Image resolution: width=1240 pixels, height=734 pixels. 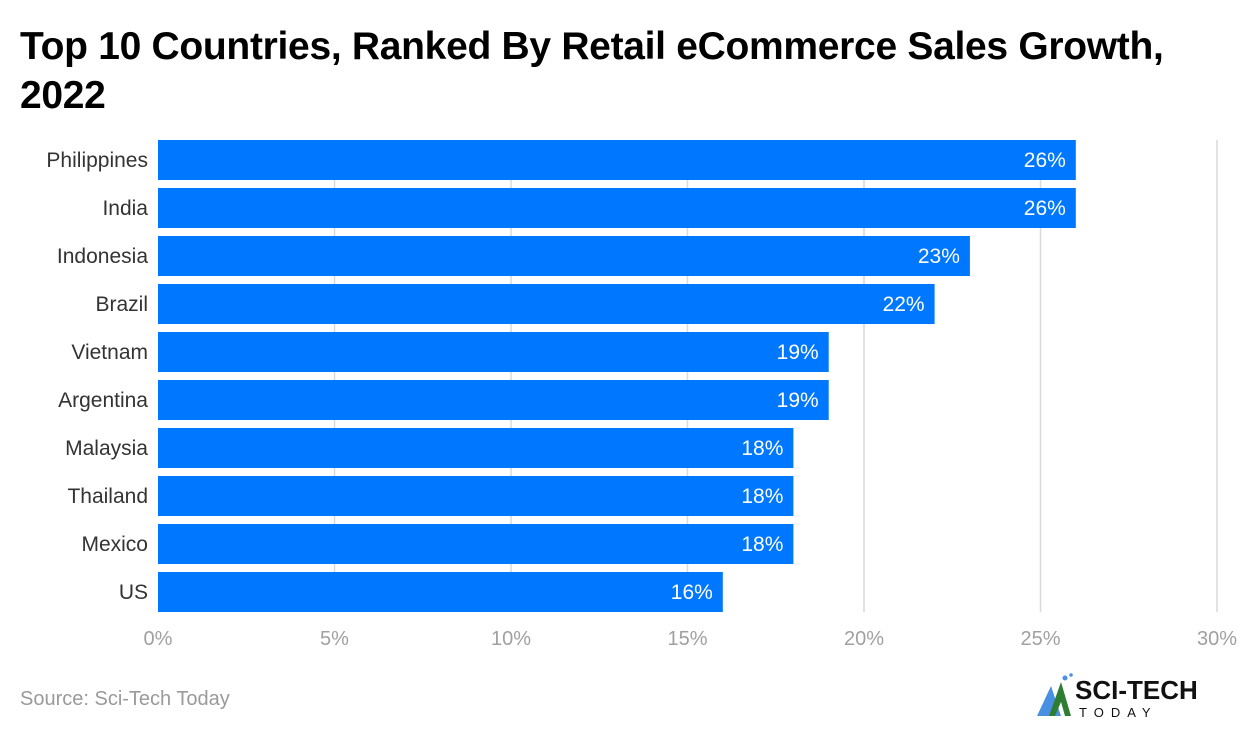 I want to click on category-label: Philippines, so click(x=97, y=160).